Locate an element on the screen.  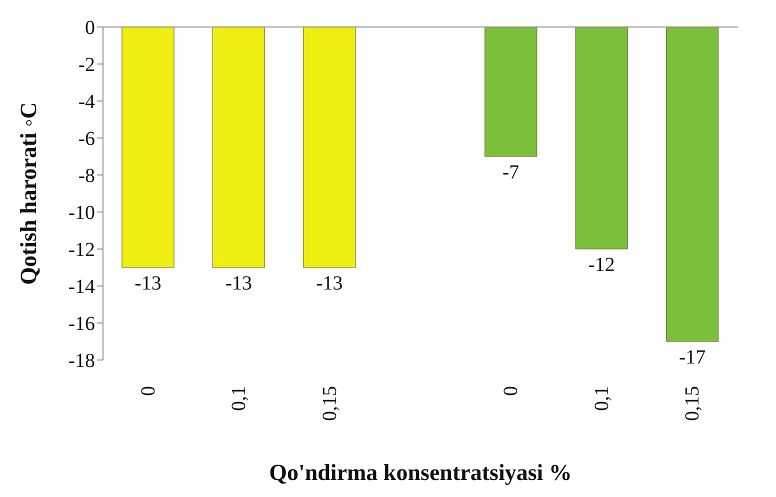
y-tick-label: -2 is located at coordinates (86, 65).